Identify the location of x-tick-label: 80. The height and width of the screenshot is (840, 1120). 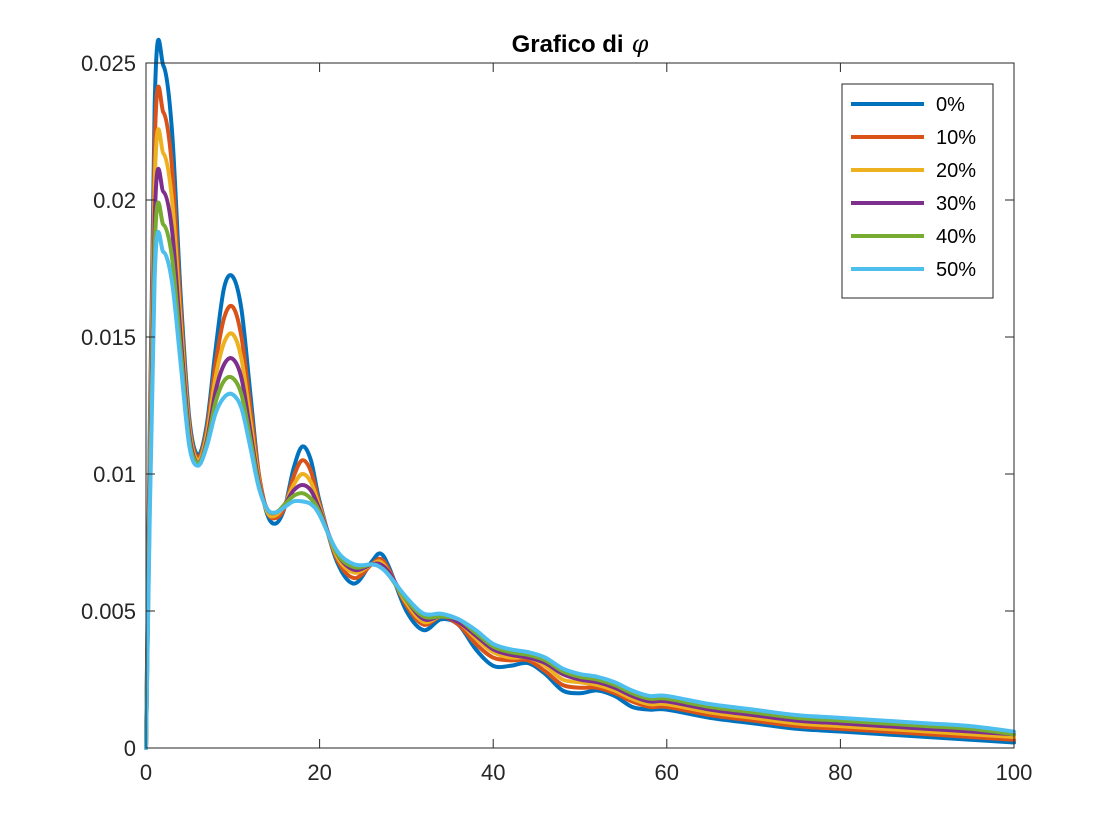
(840, 772).